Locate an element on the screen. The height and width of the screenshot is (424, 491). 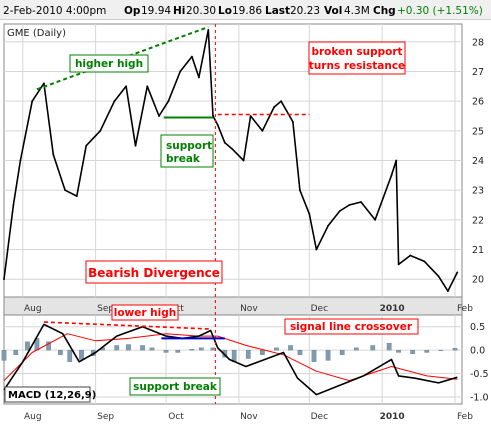
support-break-label-line1: support is located at coordinates (189, 146).